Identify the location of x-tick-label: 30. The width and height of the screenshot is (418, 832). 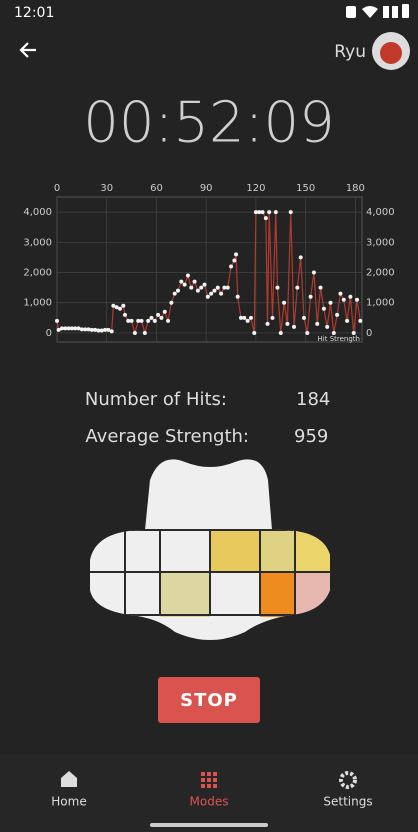
(106, 188).